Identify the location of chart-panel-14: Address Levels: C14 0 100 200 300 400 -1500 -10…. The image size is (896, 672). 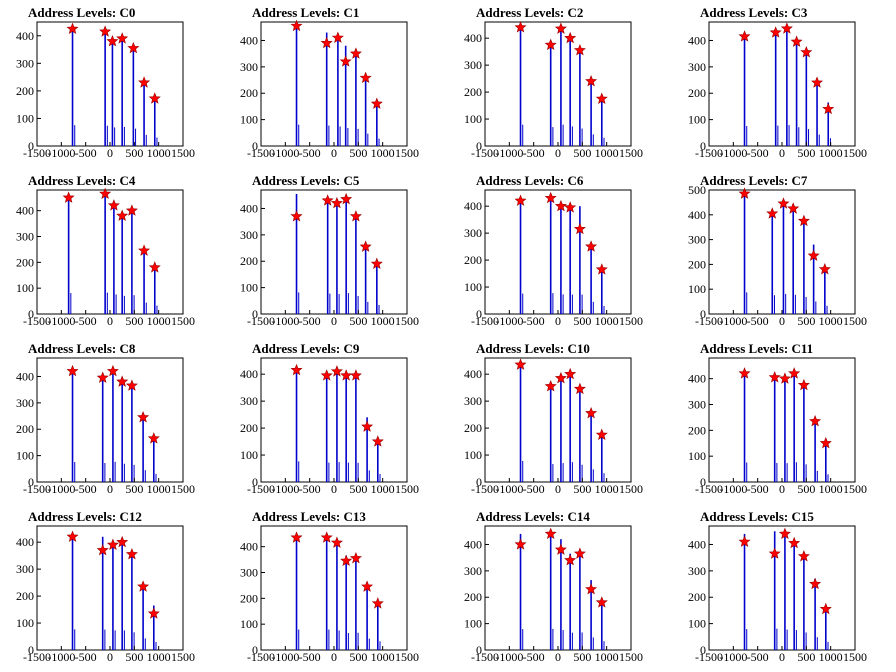
(560, 588).